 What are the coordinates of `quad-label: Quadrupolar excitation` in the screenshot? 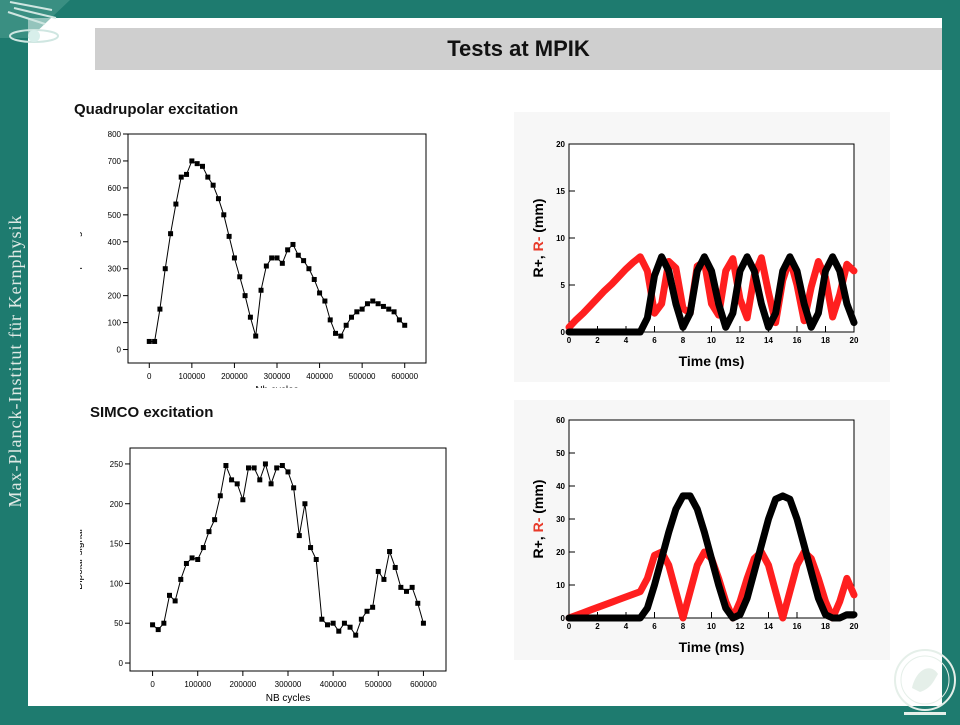 It's located at (156, 109).